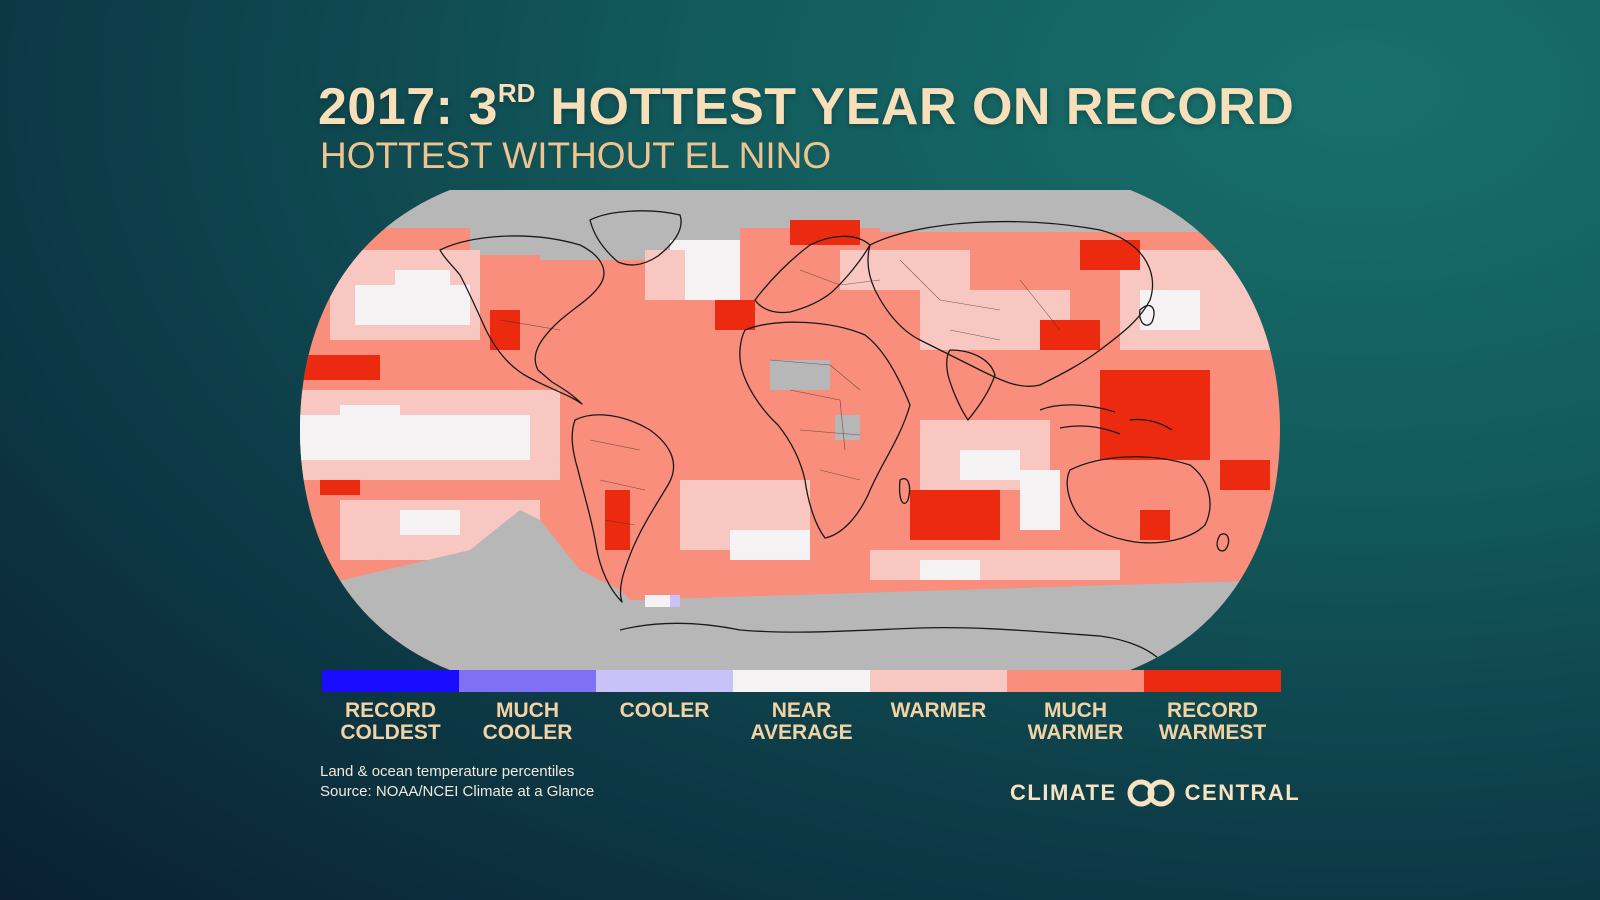 Image resolution: width=1600 pixels, height=900 pixels. I want to click on coastline-new-zealand, so click(1223, 542).